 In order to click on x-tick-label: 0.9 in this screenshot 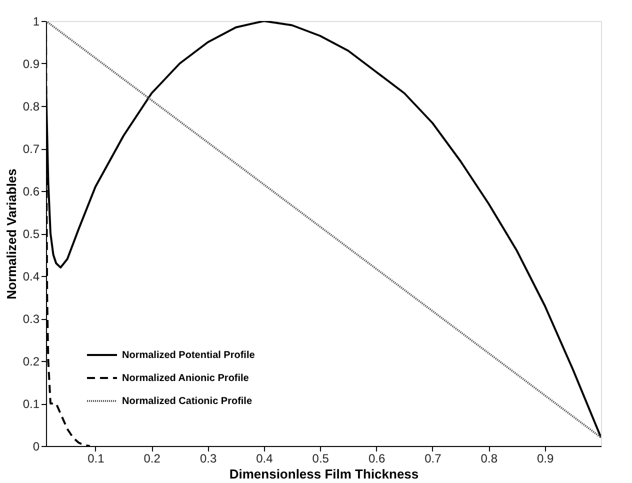, I will do `click(545, 459)`.